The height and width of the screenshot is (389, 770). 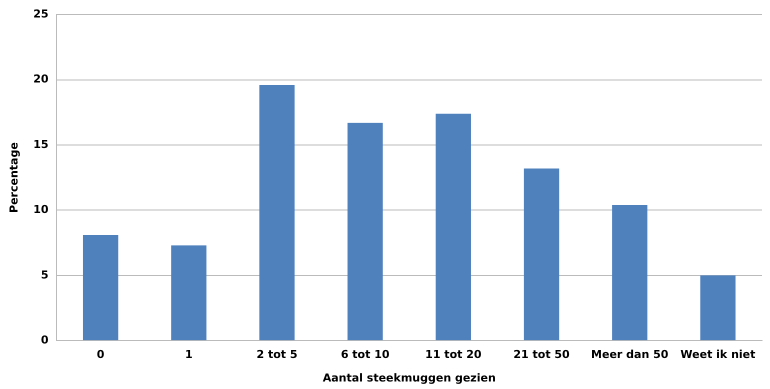 What do you see at coordinates (41, 144) in the screenshot?
I see `y-tick-label: 15` at bounding box center [41, 144].